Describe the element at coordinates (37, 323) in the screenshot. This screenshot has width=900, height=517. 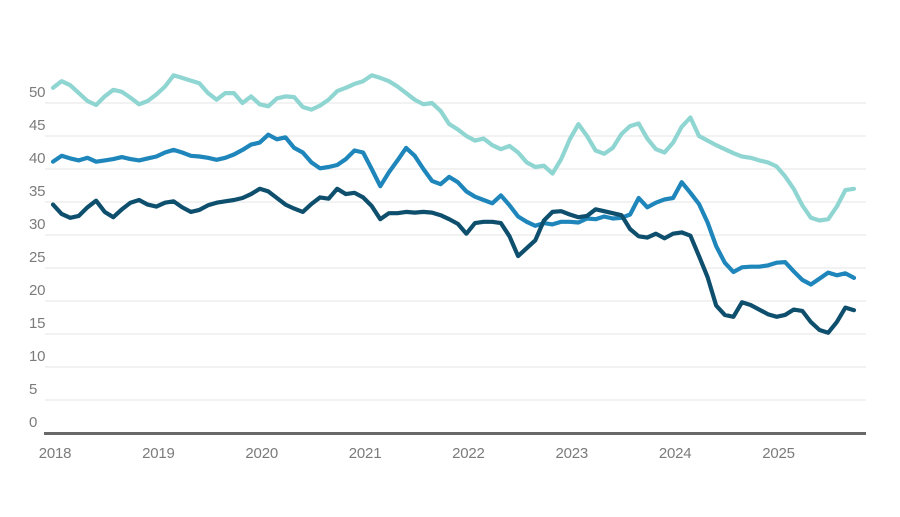
I see `y-axis-tick-label: 15` at that location.